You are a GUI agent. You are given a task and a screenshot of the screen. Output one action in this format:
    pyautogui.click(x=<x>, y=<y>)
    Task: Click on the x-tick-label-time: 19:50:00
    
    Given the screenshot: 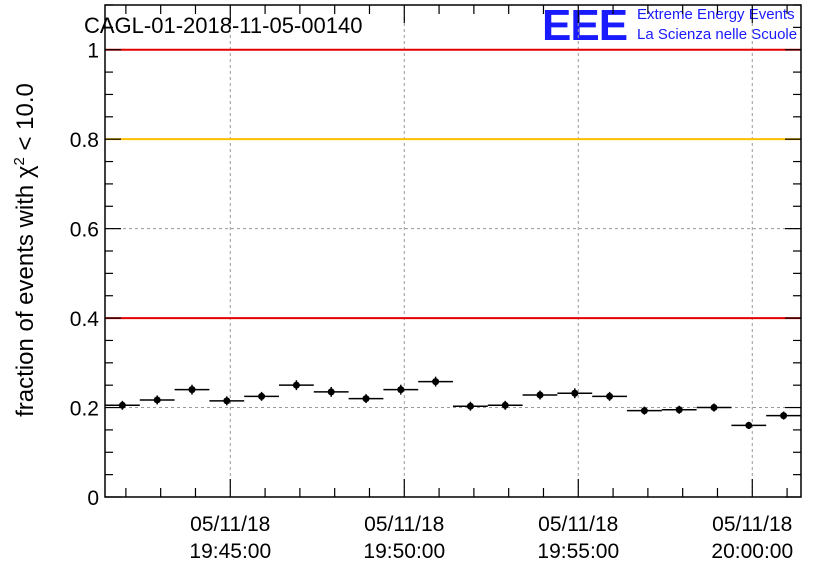 What is the action you would take?
    pyautogui.click(x=404, y=551)
    